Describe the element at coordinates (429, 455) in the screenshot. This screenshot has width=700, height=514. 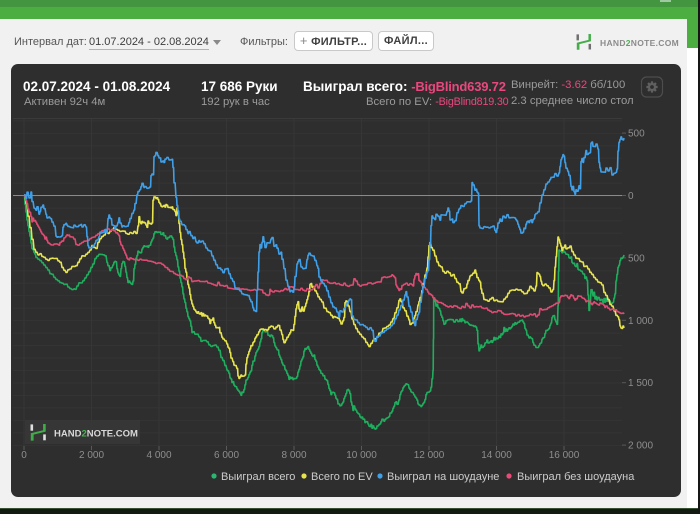
I see `svg-text: 12 000` at that location.